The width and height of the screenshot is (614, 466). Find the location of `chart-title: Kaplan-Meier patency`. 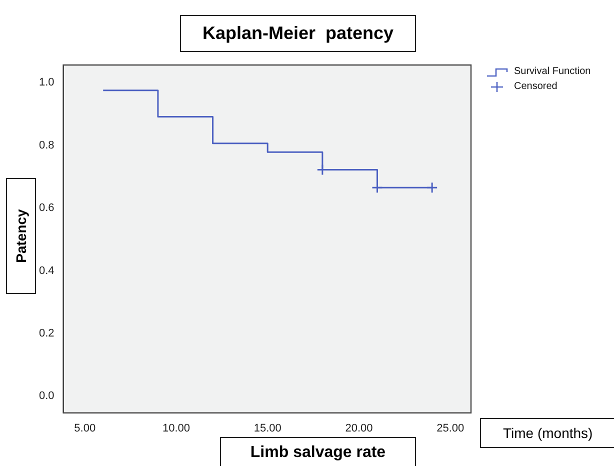

chart-title: Kaplan-Meier patency is located at coordinates (298, 33).